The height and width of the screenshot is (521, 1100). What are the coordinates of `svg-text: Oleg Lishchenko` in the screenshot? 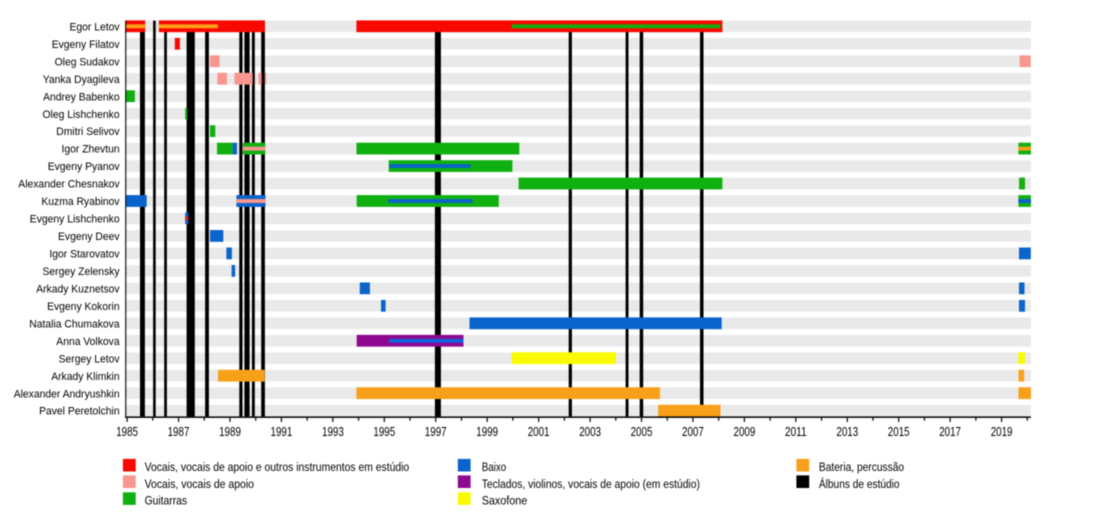 It's located at (81, 115).